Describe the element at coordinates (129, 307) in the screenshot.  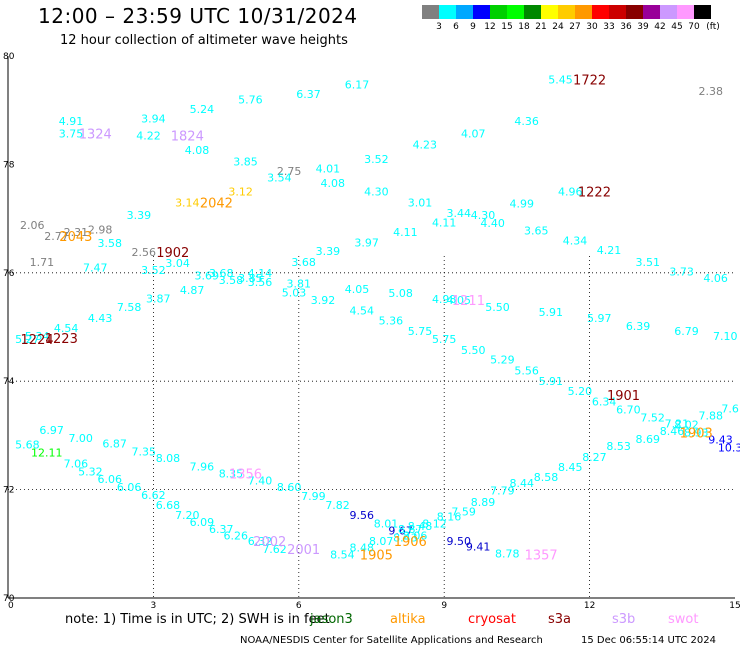
I see `data-point-label: 7.58` at that location.